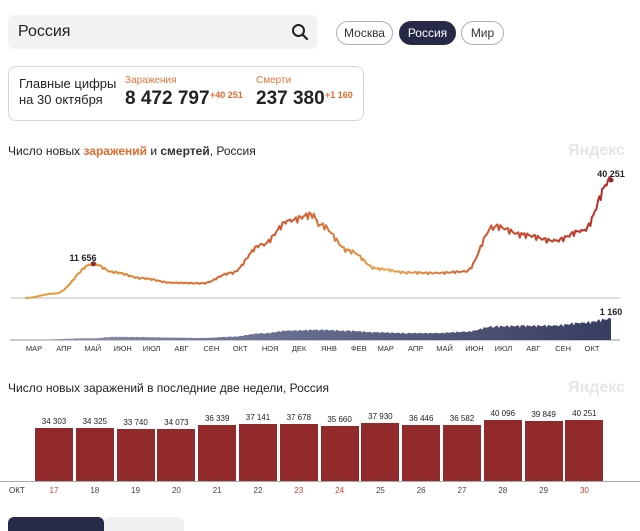 This screenshot has height=531, width=640. Describe the element at coordinates (115, 151) in the screenshot. I see `chart1-title-infections: заражений` at that location.